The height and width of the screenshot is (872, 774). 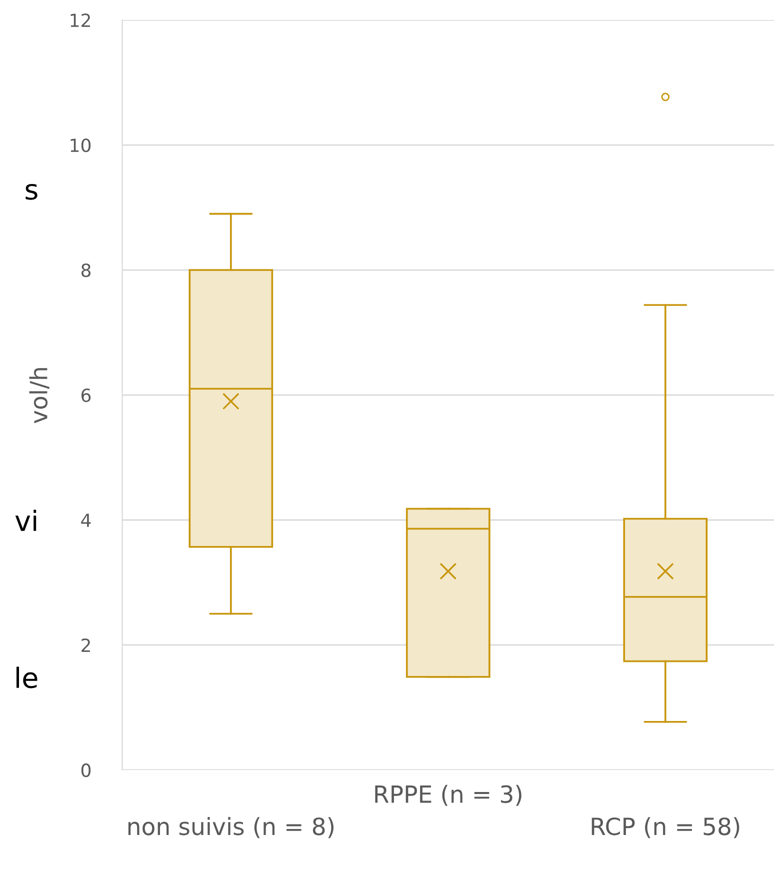 I want to click on y-tick-label: 6, so click(x=86, y=395).